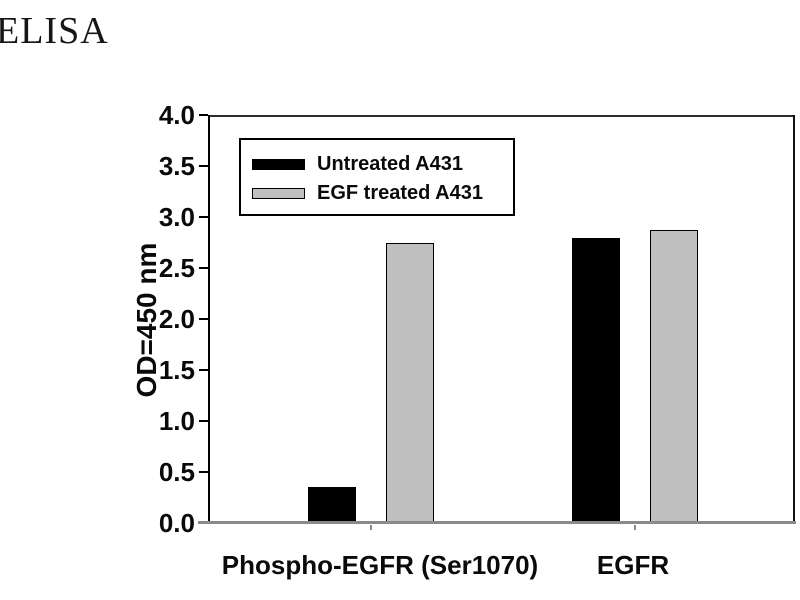  What do you see at coordinates (54, 31) in the screenshot?
I see `figure-title: ELISA` at bounding box center [54, 31].